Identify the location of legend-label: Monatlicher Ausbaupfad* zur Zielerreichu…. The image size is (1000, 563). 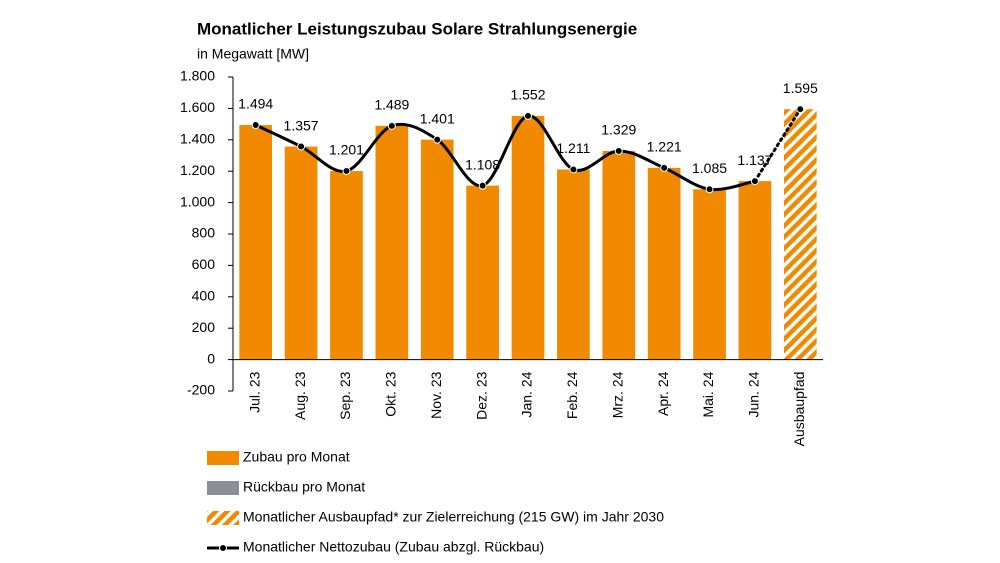
(453, 517).